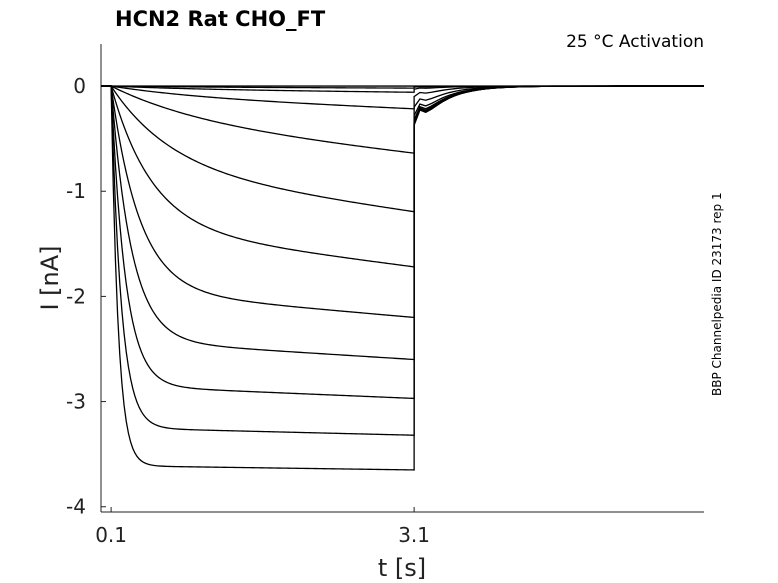  I want to click on x-axis-label: t [s], so click(402, 568).